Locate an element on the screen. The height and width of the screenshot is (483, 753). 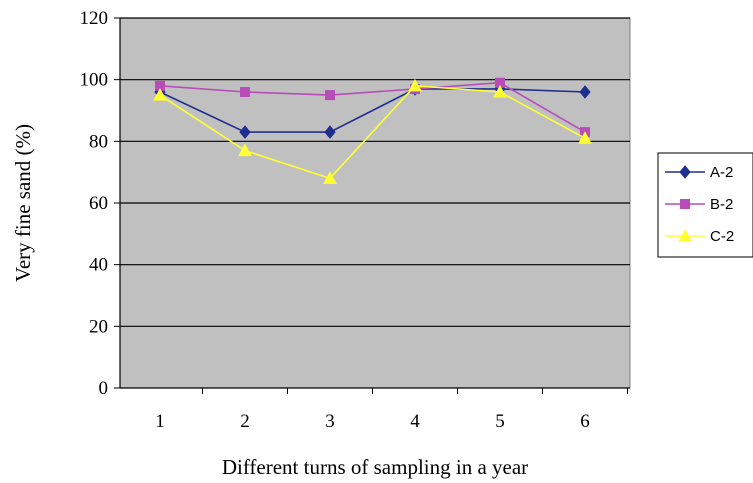
legend-box is located at coordinates (705, 205).